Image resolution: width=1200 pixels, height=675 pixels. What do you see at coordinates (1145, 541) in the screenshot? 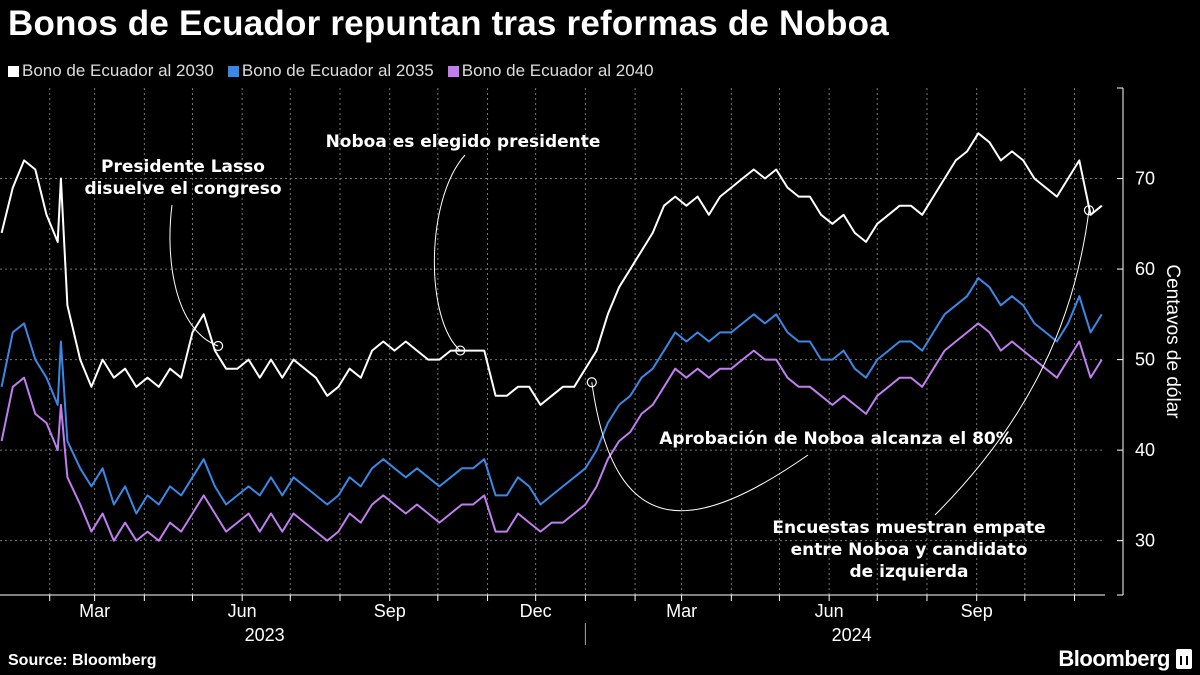
I see `y-tick-label: 30` at bounding box center [1145, 541].